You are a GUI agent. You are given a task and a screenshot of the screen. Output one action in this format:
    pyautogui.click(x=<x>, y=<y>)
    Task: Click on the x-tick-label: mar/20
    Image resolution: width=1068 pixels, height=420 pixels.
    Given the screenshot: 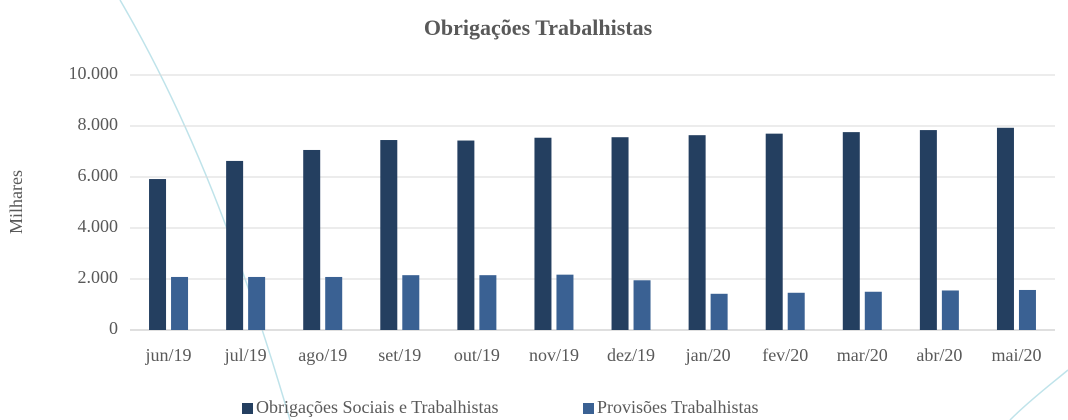 What is the action you would take?
    pyautogui.click(x=862, y=355)
    